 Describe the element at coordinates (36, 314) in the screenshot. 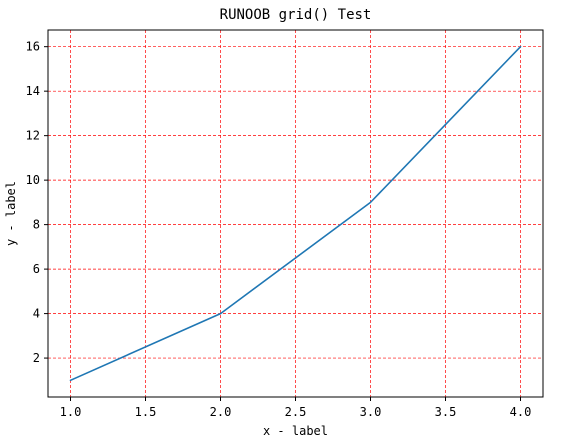

I see `y-tick-label: 4` at that location.